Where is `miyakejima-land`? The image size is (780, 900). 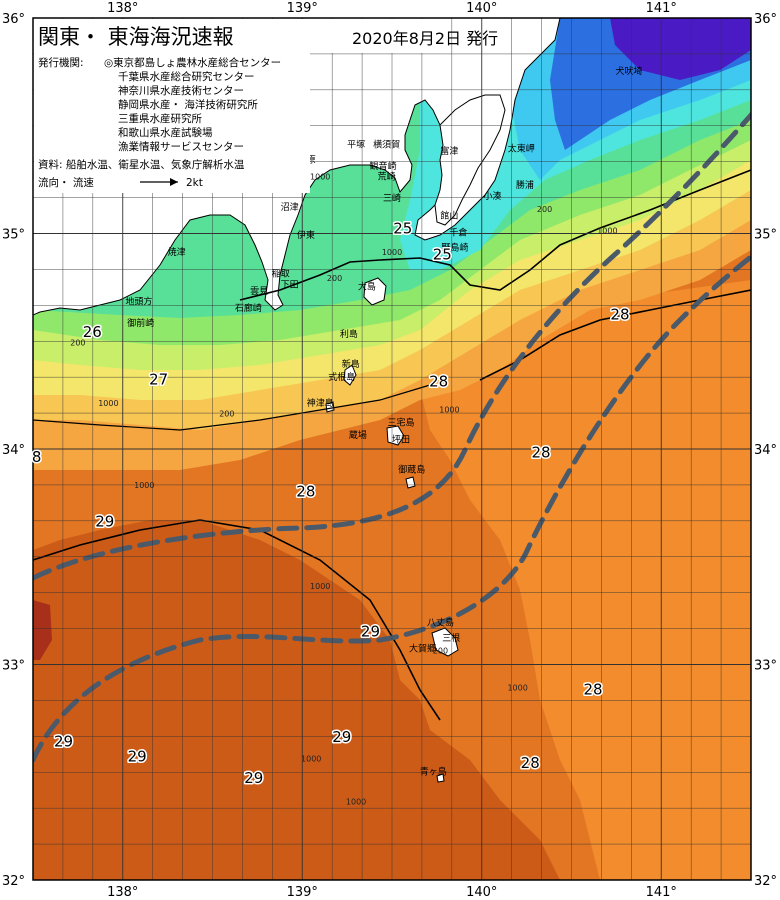 miyakejima-land is located at coordinates (395, 435).